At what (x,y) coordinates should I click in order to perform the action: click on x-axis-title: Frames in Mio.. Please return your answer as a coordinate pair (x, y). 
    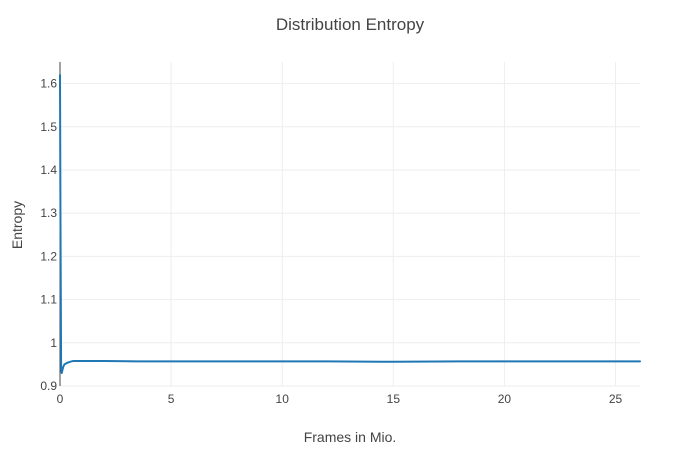
    Looking at the image, I should click on (350, 437).